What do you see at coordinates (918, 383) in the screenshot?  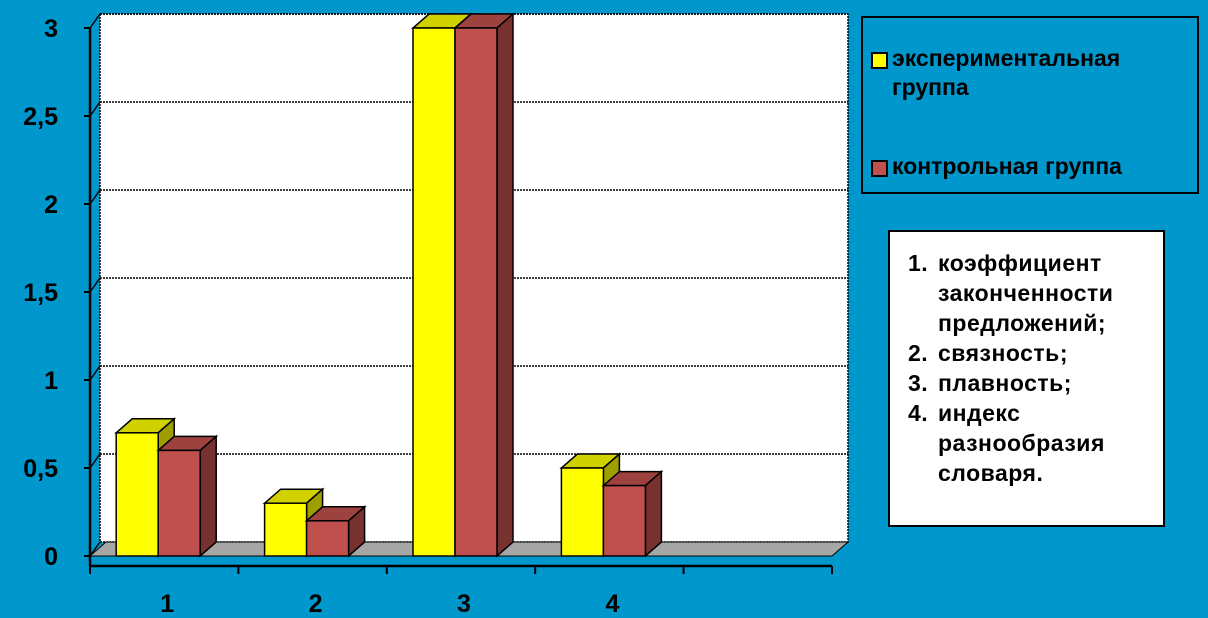 I see `note-number: 3.` at bounding box center [918, 383].